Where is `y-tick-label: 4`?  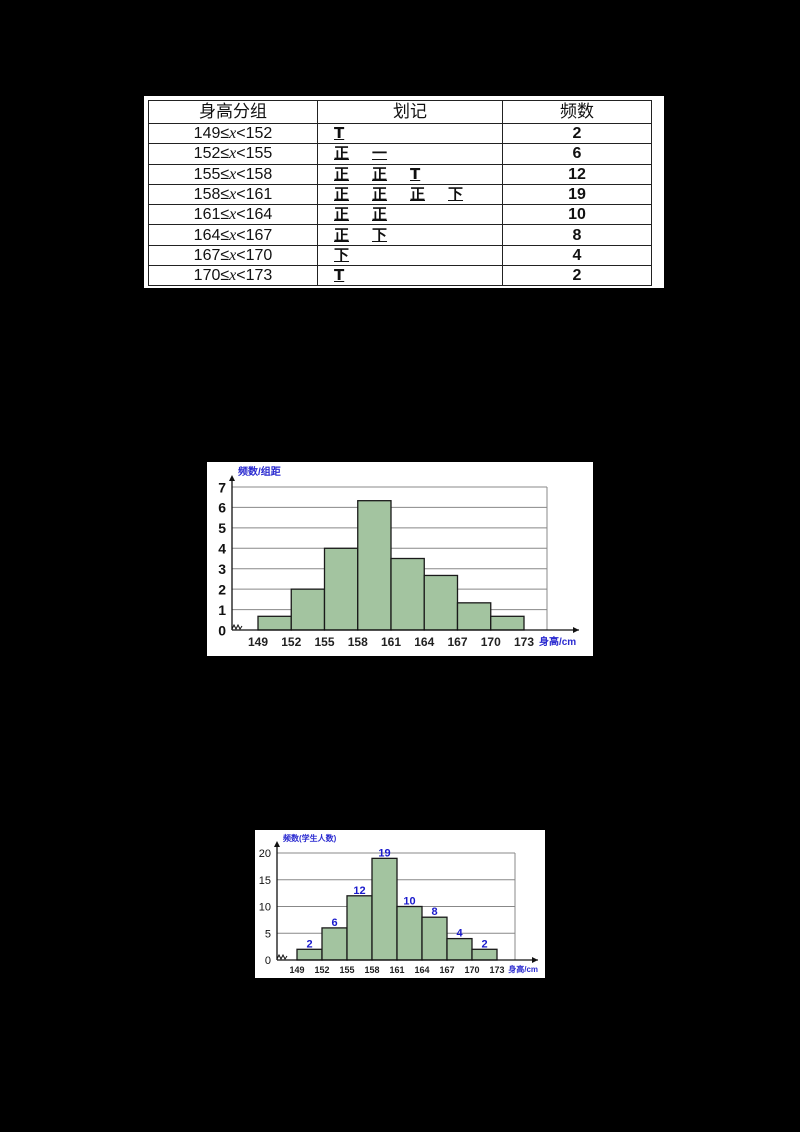
y-tick-label: 4 is located at coordinates (222, 549).